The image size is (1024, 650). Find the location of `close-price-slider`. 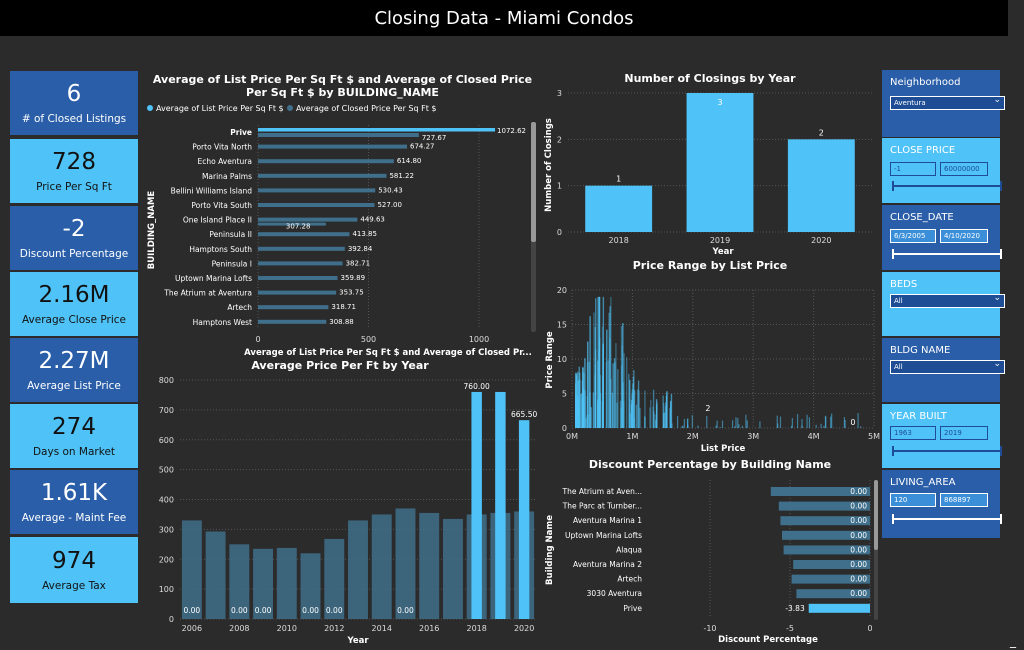

close-price-slider is located at coordinates (947, 186).